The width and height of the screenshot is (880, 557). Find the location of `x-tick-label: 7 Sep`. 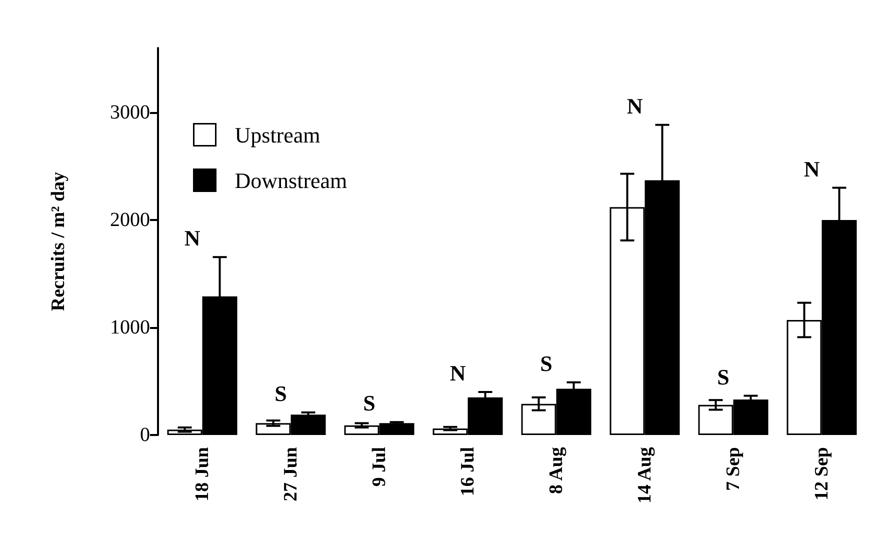

x-tick-label: 7 Sep is located at coordinates (733, 469).